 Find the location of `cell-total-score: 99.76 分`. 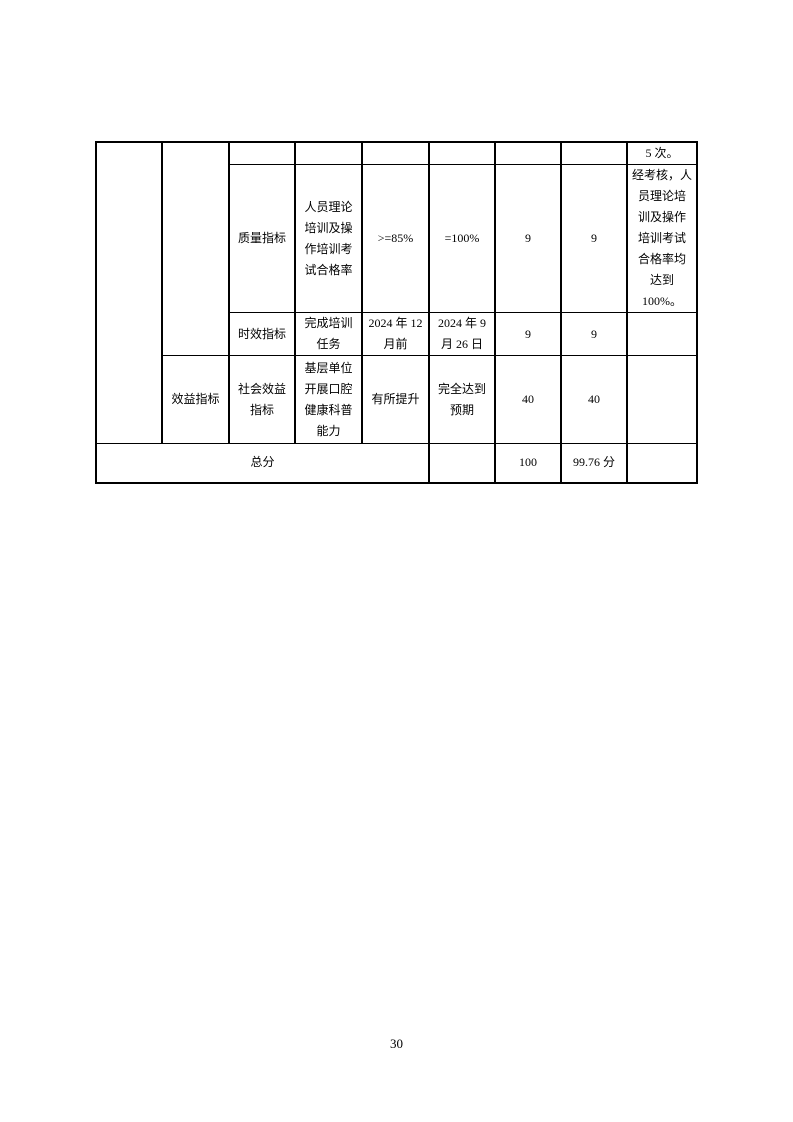

cell-total-score: 99.76 分 is located at coordinates (594, 463).